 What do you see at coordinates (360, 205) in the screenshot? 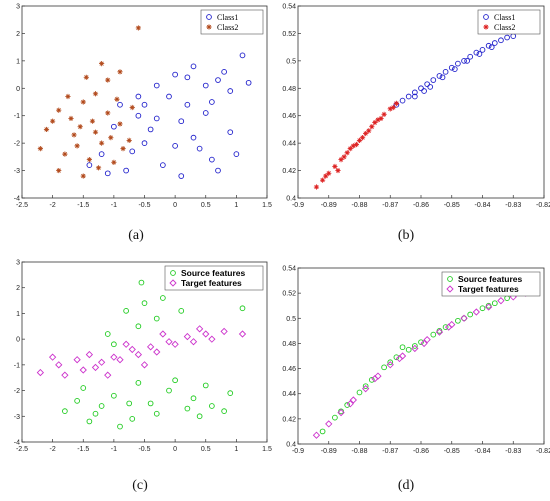
I see `x-tick-label: -0.88` at bounding box center [360, 205].